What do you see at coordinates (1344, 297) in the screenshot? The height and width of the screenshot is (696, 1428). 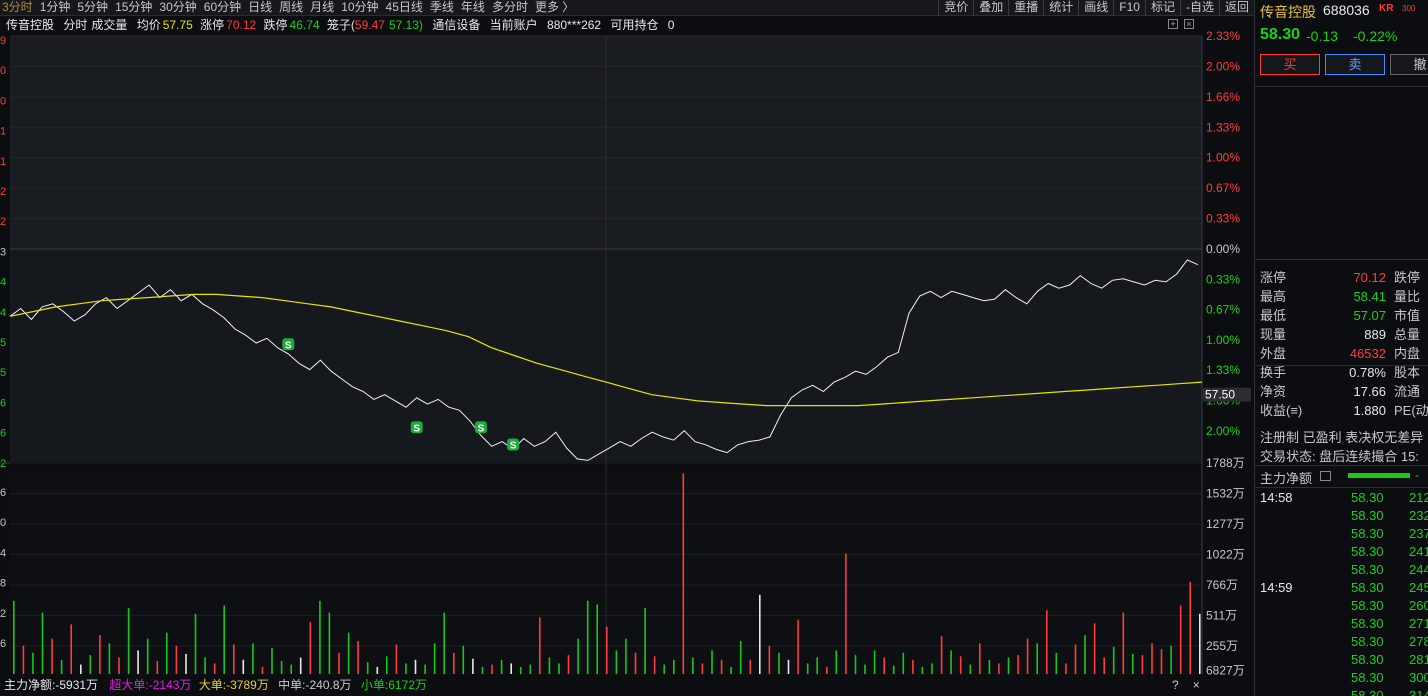 I see `quote-row: 最高 58.41 量比` at bounding box center [1344, 297].